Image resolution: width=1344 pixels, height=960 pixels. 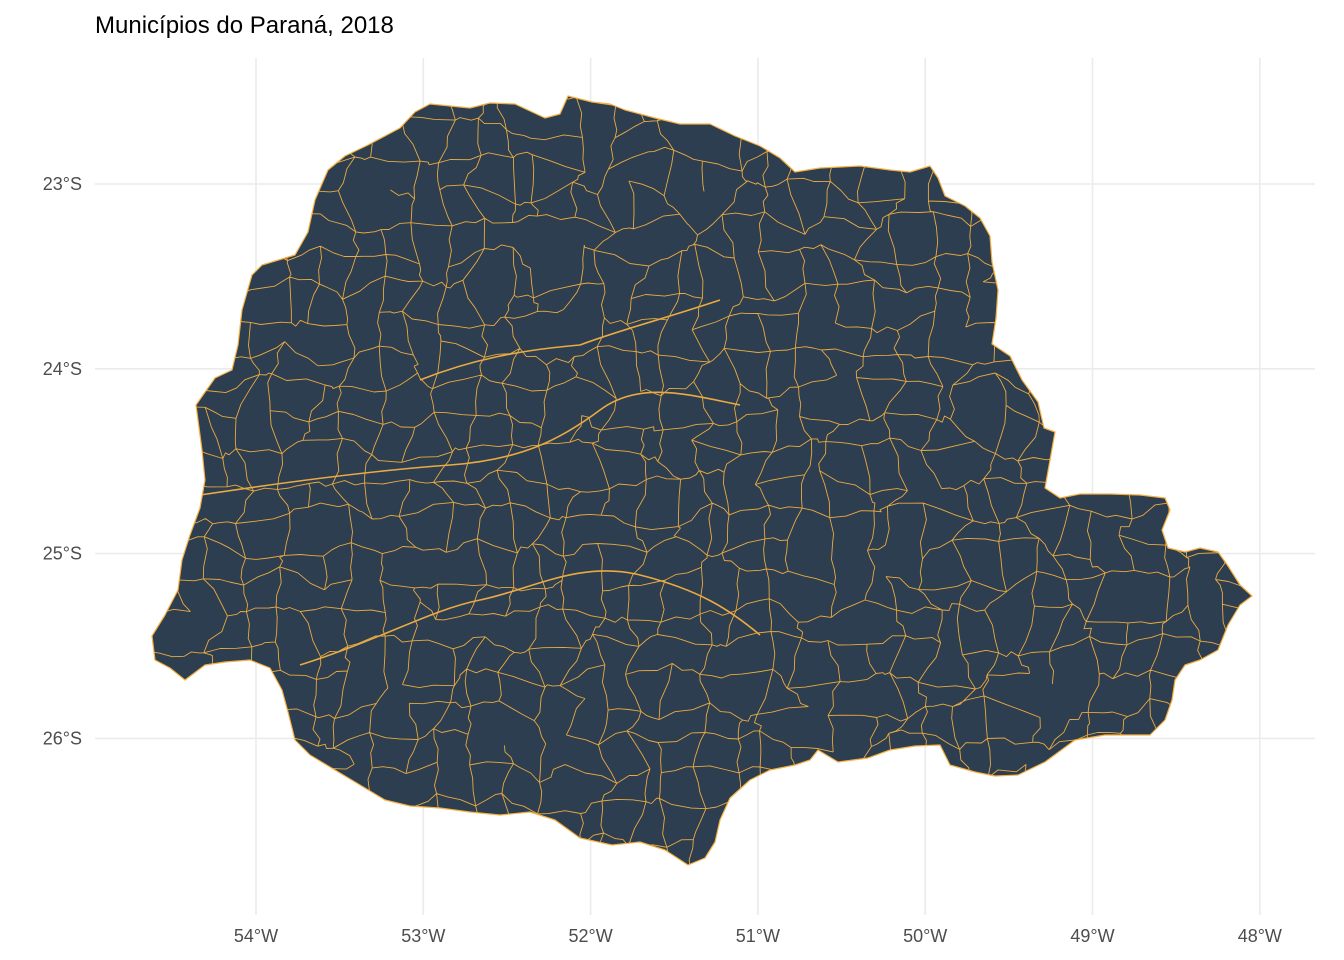 What do you see at coordinates (590, 936) in the screenshot?
I see `x-tick-label: 52°W` at bounding box center [590, 936].